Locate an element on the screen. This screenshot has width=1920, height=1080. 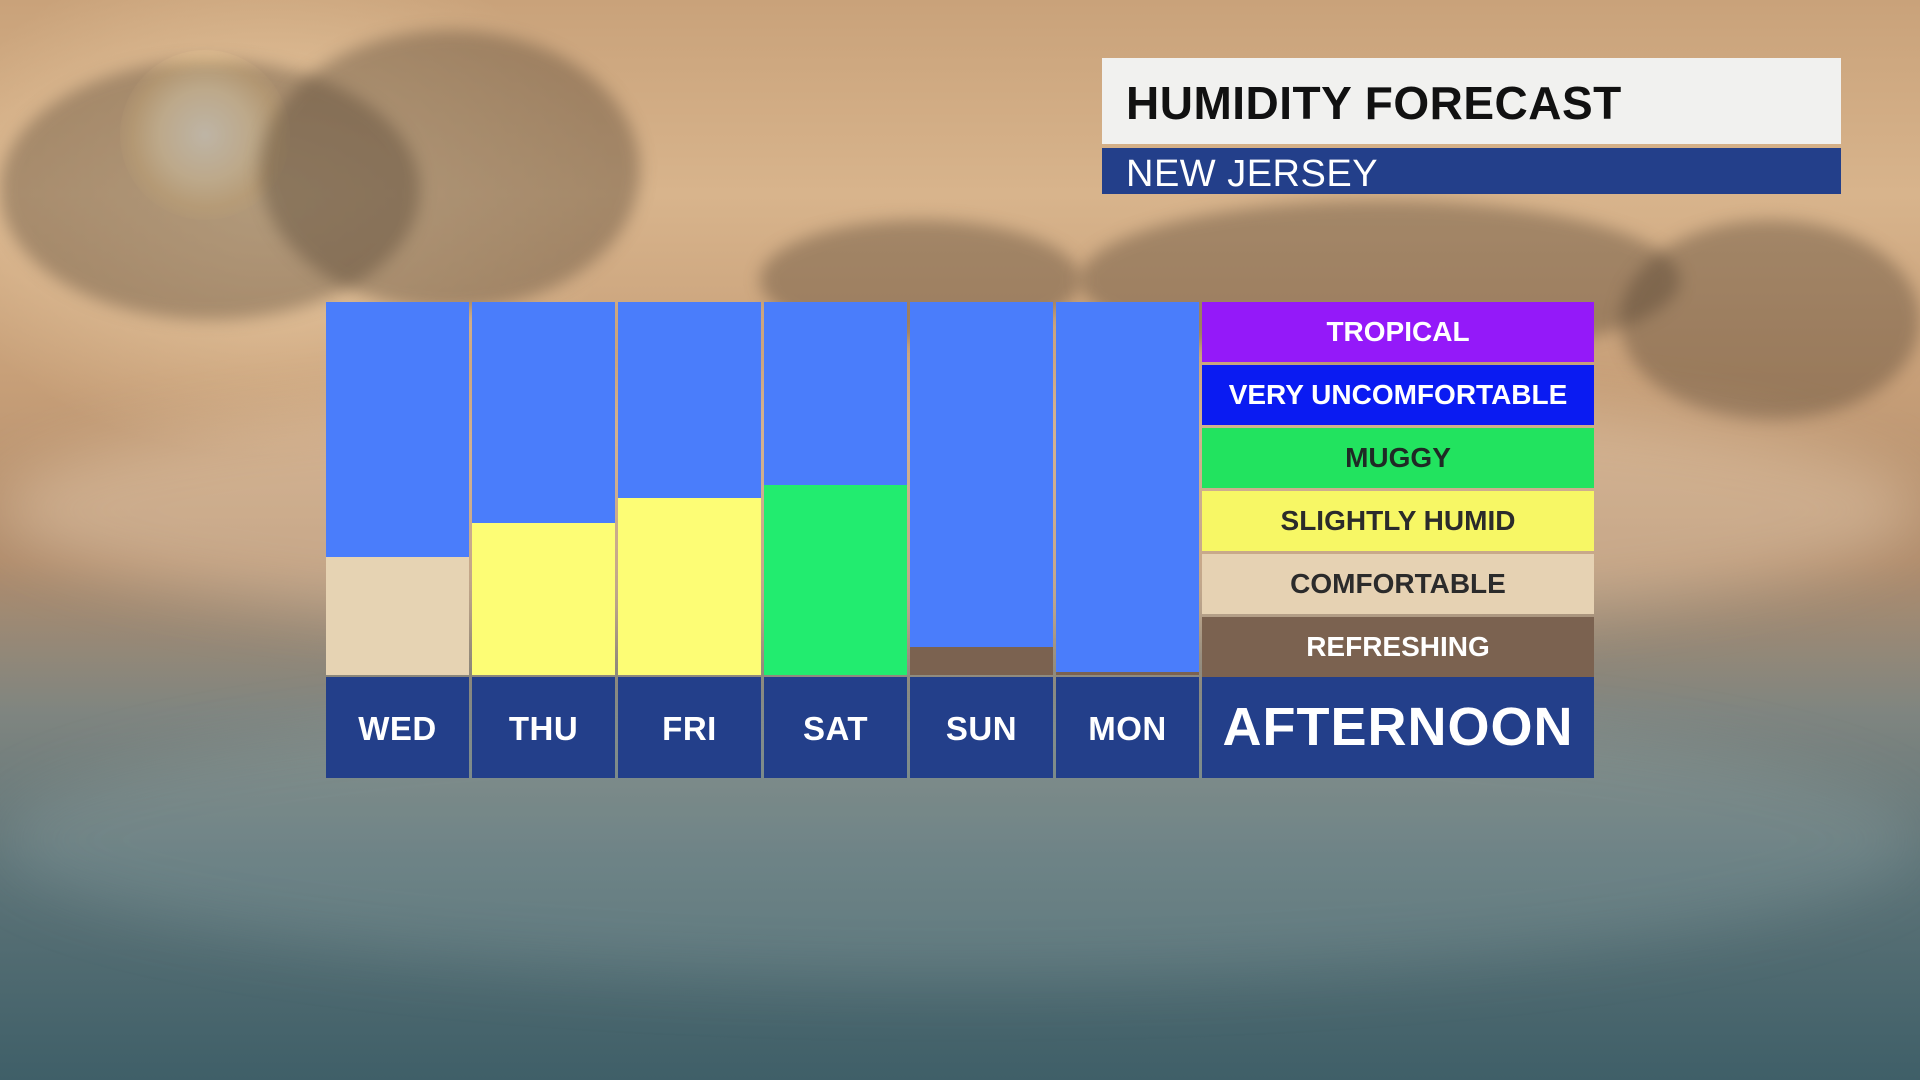
day-label: SAT is located at coordinates (835, 728).